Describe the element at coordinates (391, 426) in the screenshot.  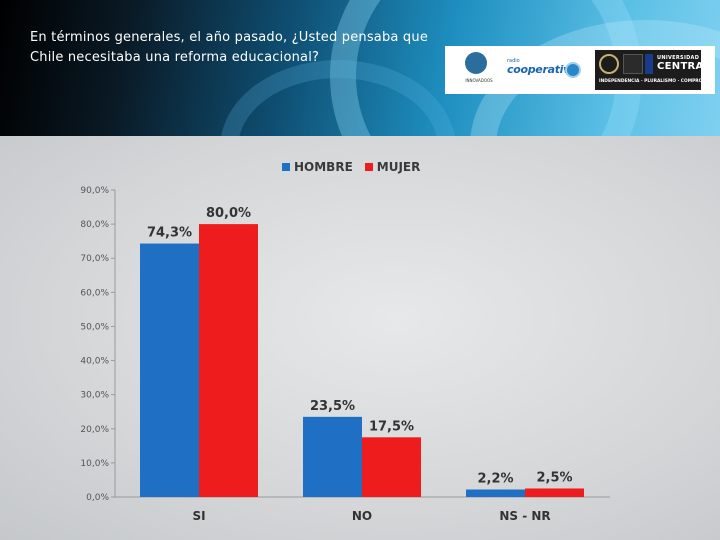
I see `data-label: 17,5%` at that location.